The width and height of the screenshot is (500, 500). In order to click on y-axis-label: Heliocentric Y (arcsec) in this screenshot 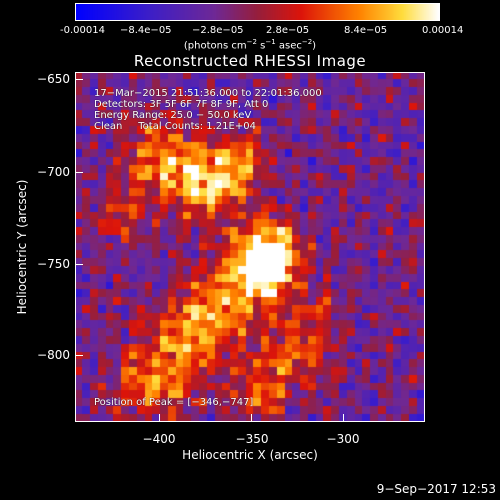, I will do `click(22, 247)`.